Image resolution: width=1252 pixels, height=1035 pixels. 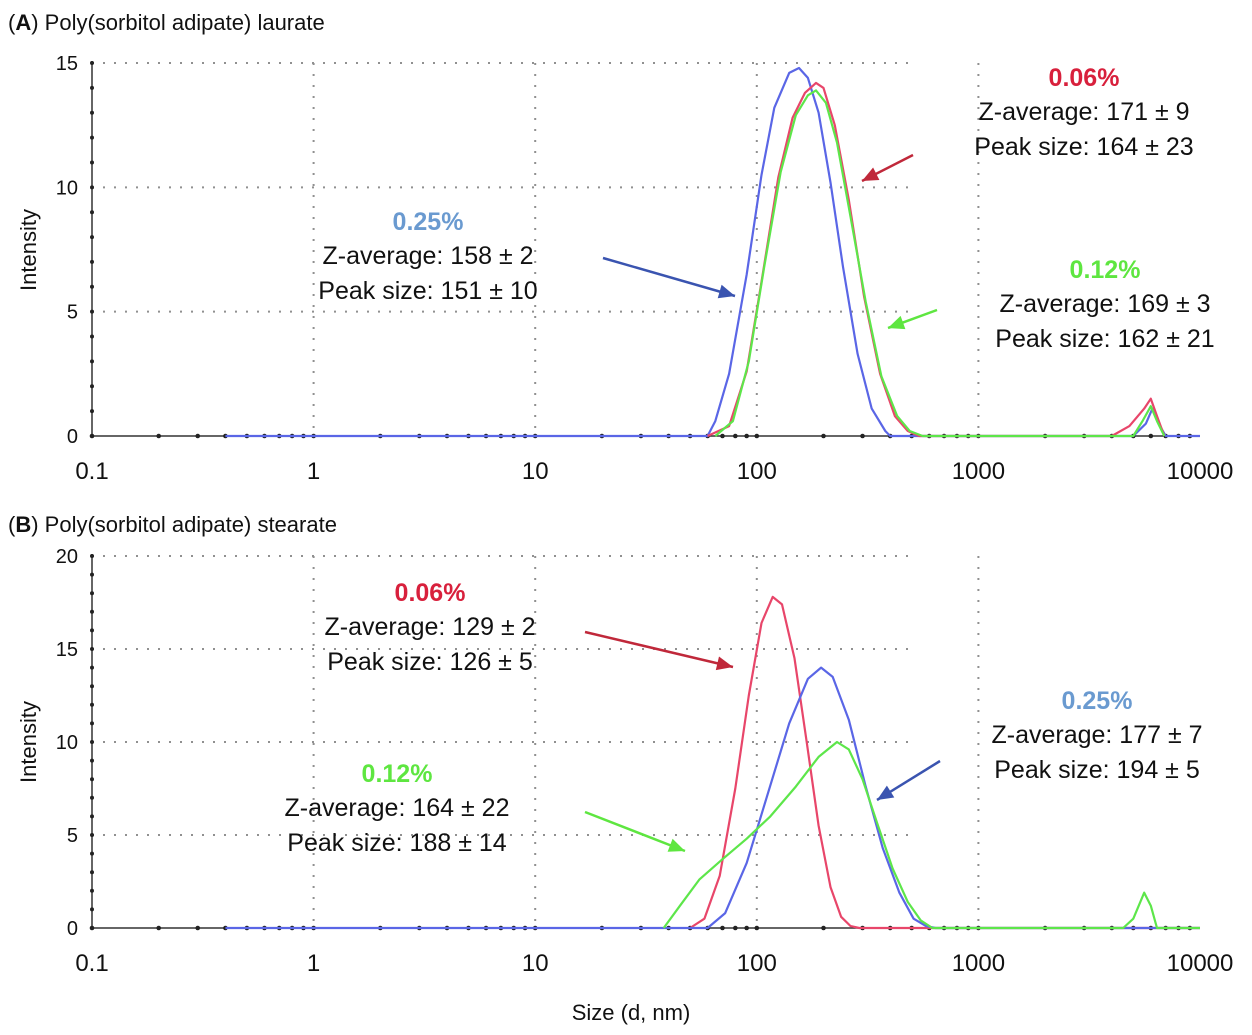 I want to click on annotation-line: Z-average: 129 ± 2, so click(x=429, y=627).